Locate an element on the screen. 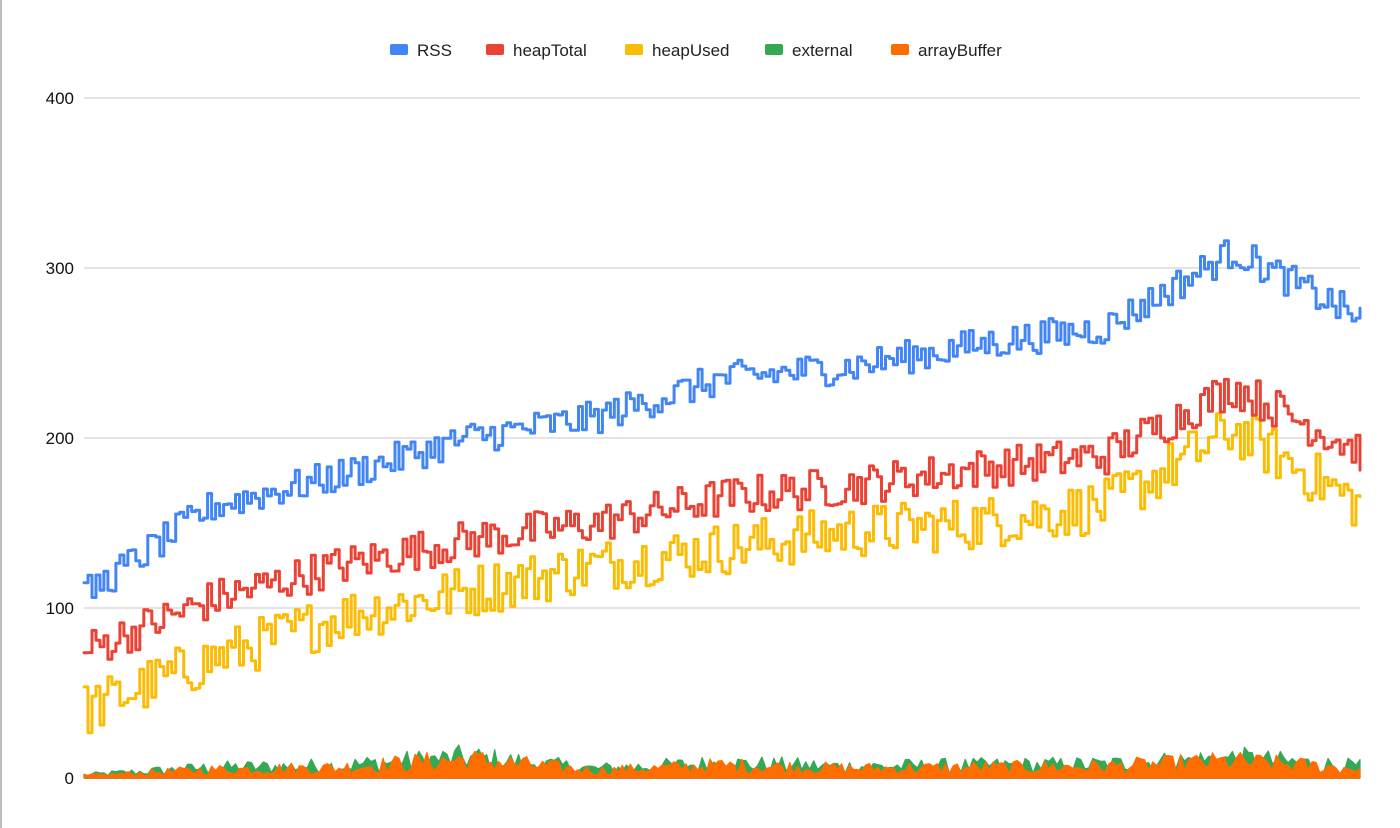  y-tick-label: 400 is located at coordinates (60, 98).